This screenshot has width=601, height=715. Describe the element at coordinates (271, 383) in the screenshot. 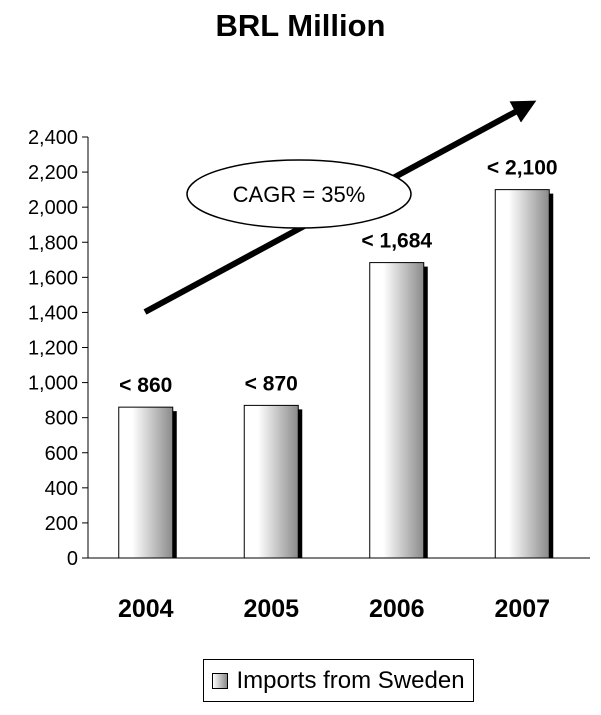

I see `data-label: < 870` at that location.